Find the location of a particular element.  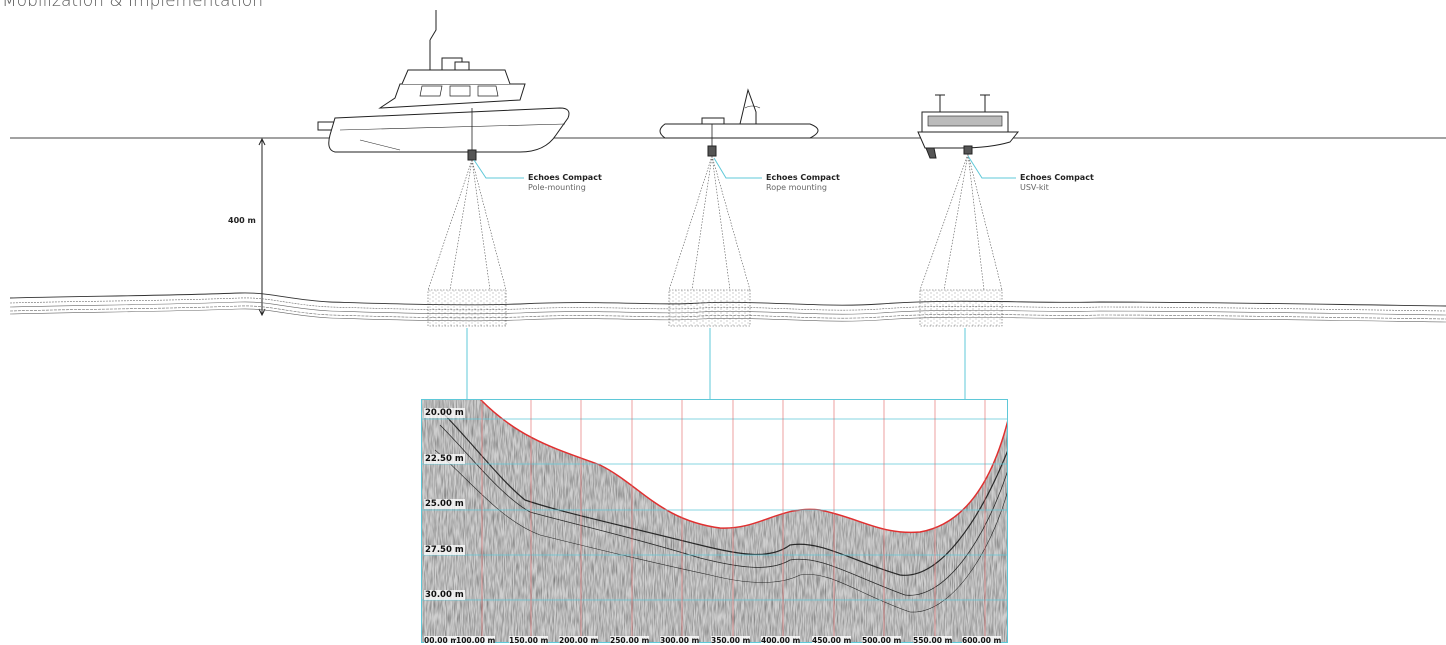

page-title: Mobilization & Implementation is located at coordinates (132, 5).